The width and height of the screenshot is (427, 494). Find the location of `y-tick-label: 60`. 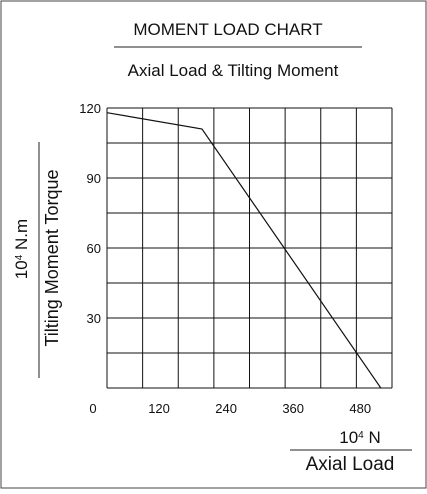

y-tick-label: 60 is located at coordinates (94, 248).